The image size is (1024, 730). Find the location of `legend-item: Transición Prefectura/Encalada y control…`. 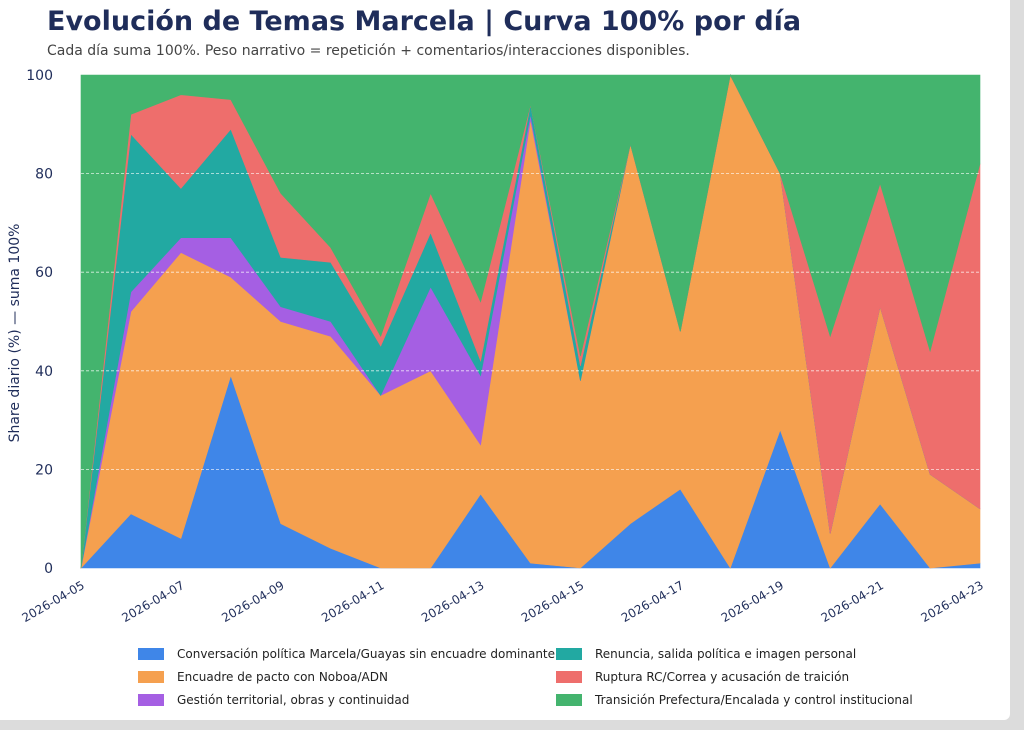

legend-item: Transición Prefectura/Encalada y control… is located at coordinates (746, 699).